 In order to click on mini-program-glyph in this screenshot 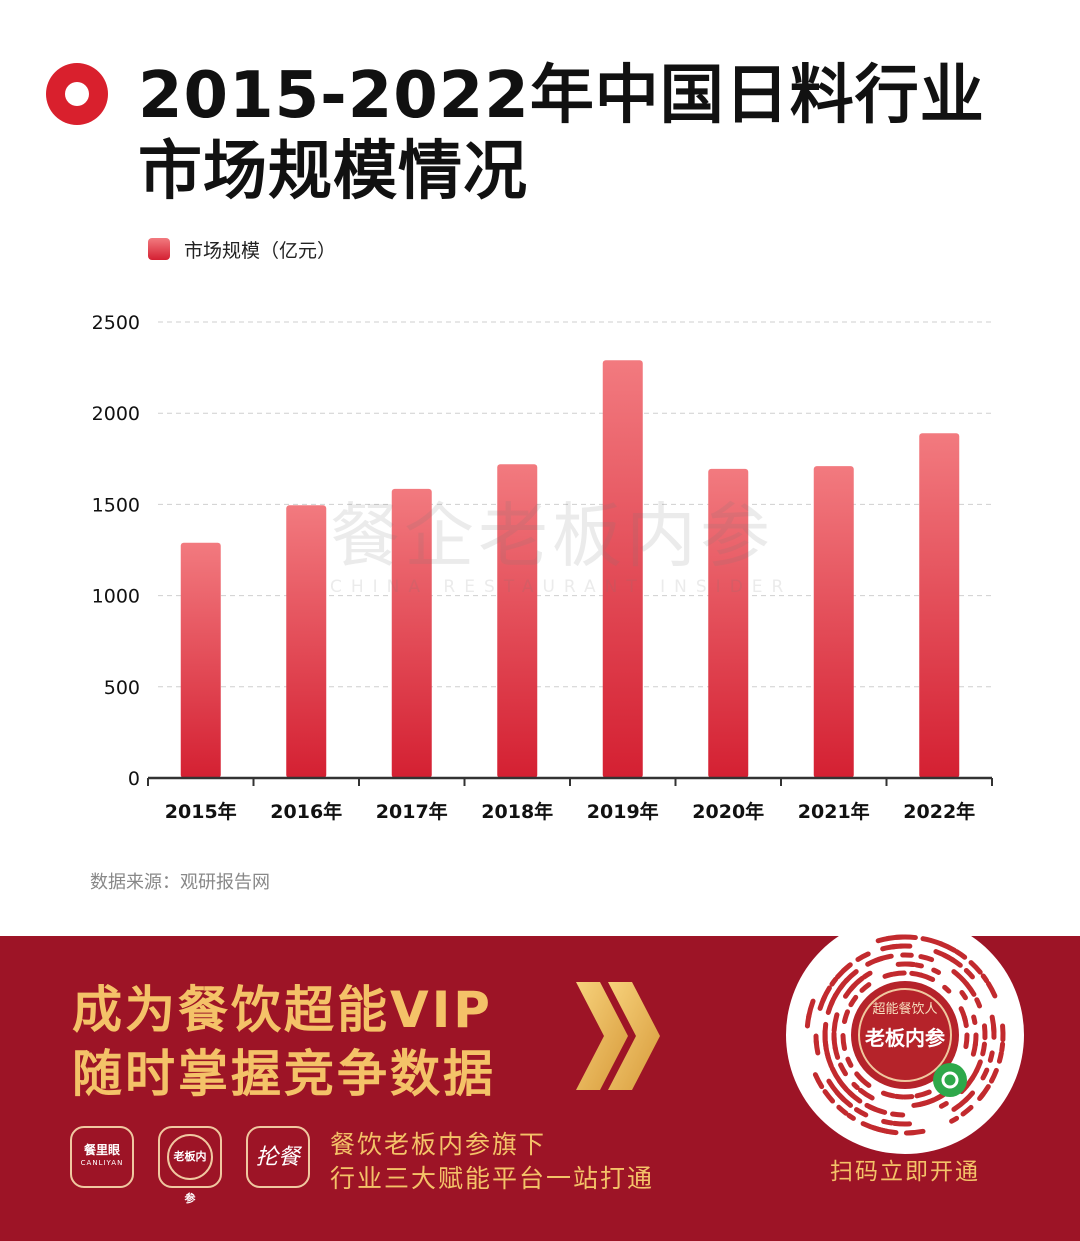, I will do `click(950, 1080)`.